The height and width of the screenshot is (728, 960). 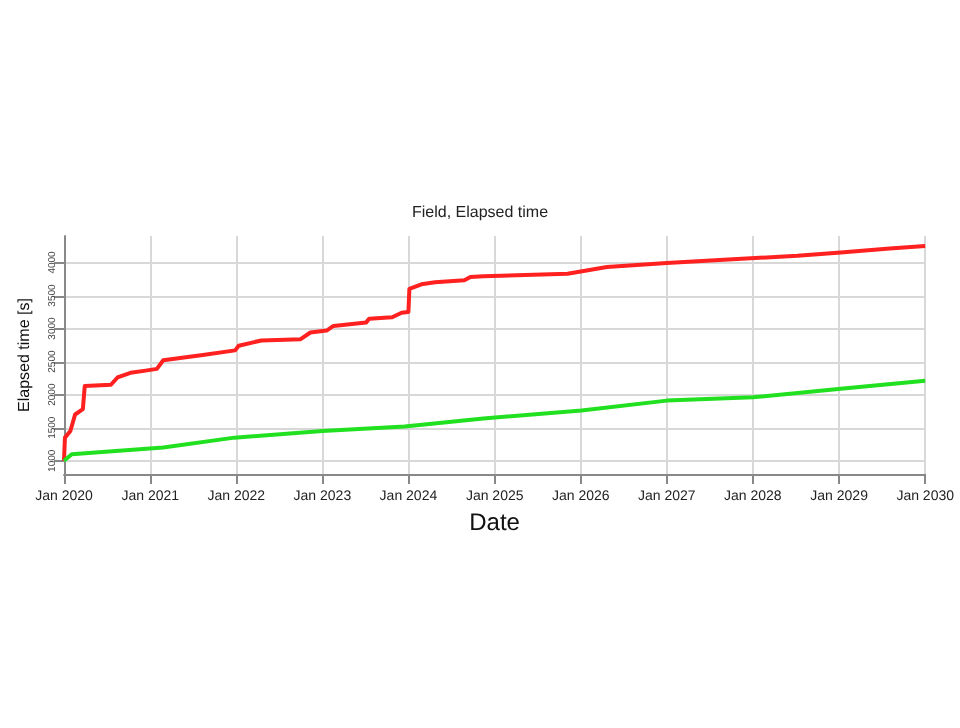 I want to click on chart-title: Field, Elapsed time, so click(x=480, y=212).